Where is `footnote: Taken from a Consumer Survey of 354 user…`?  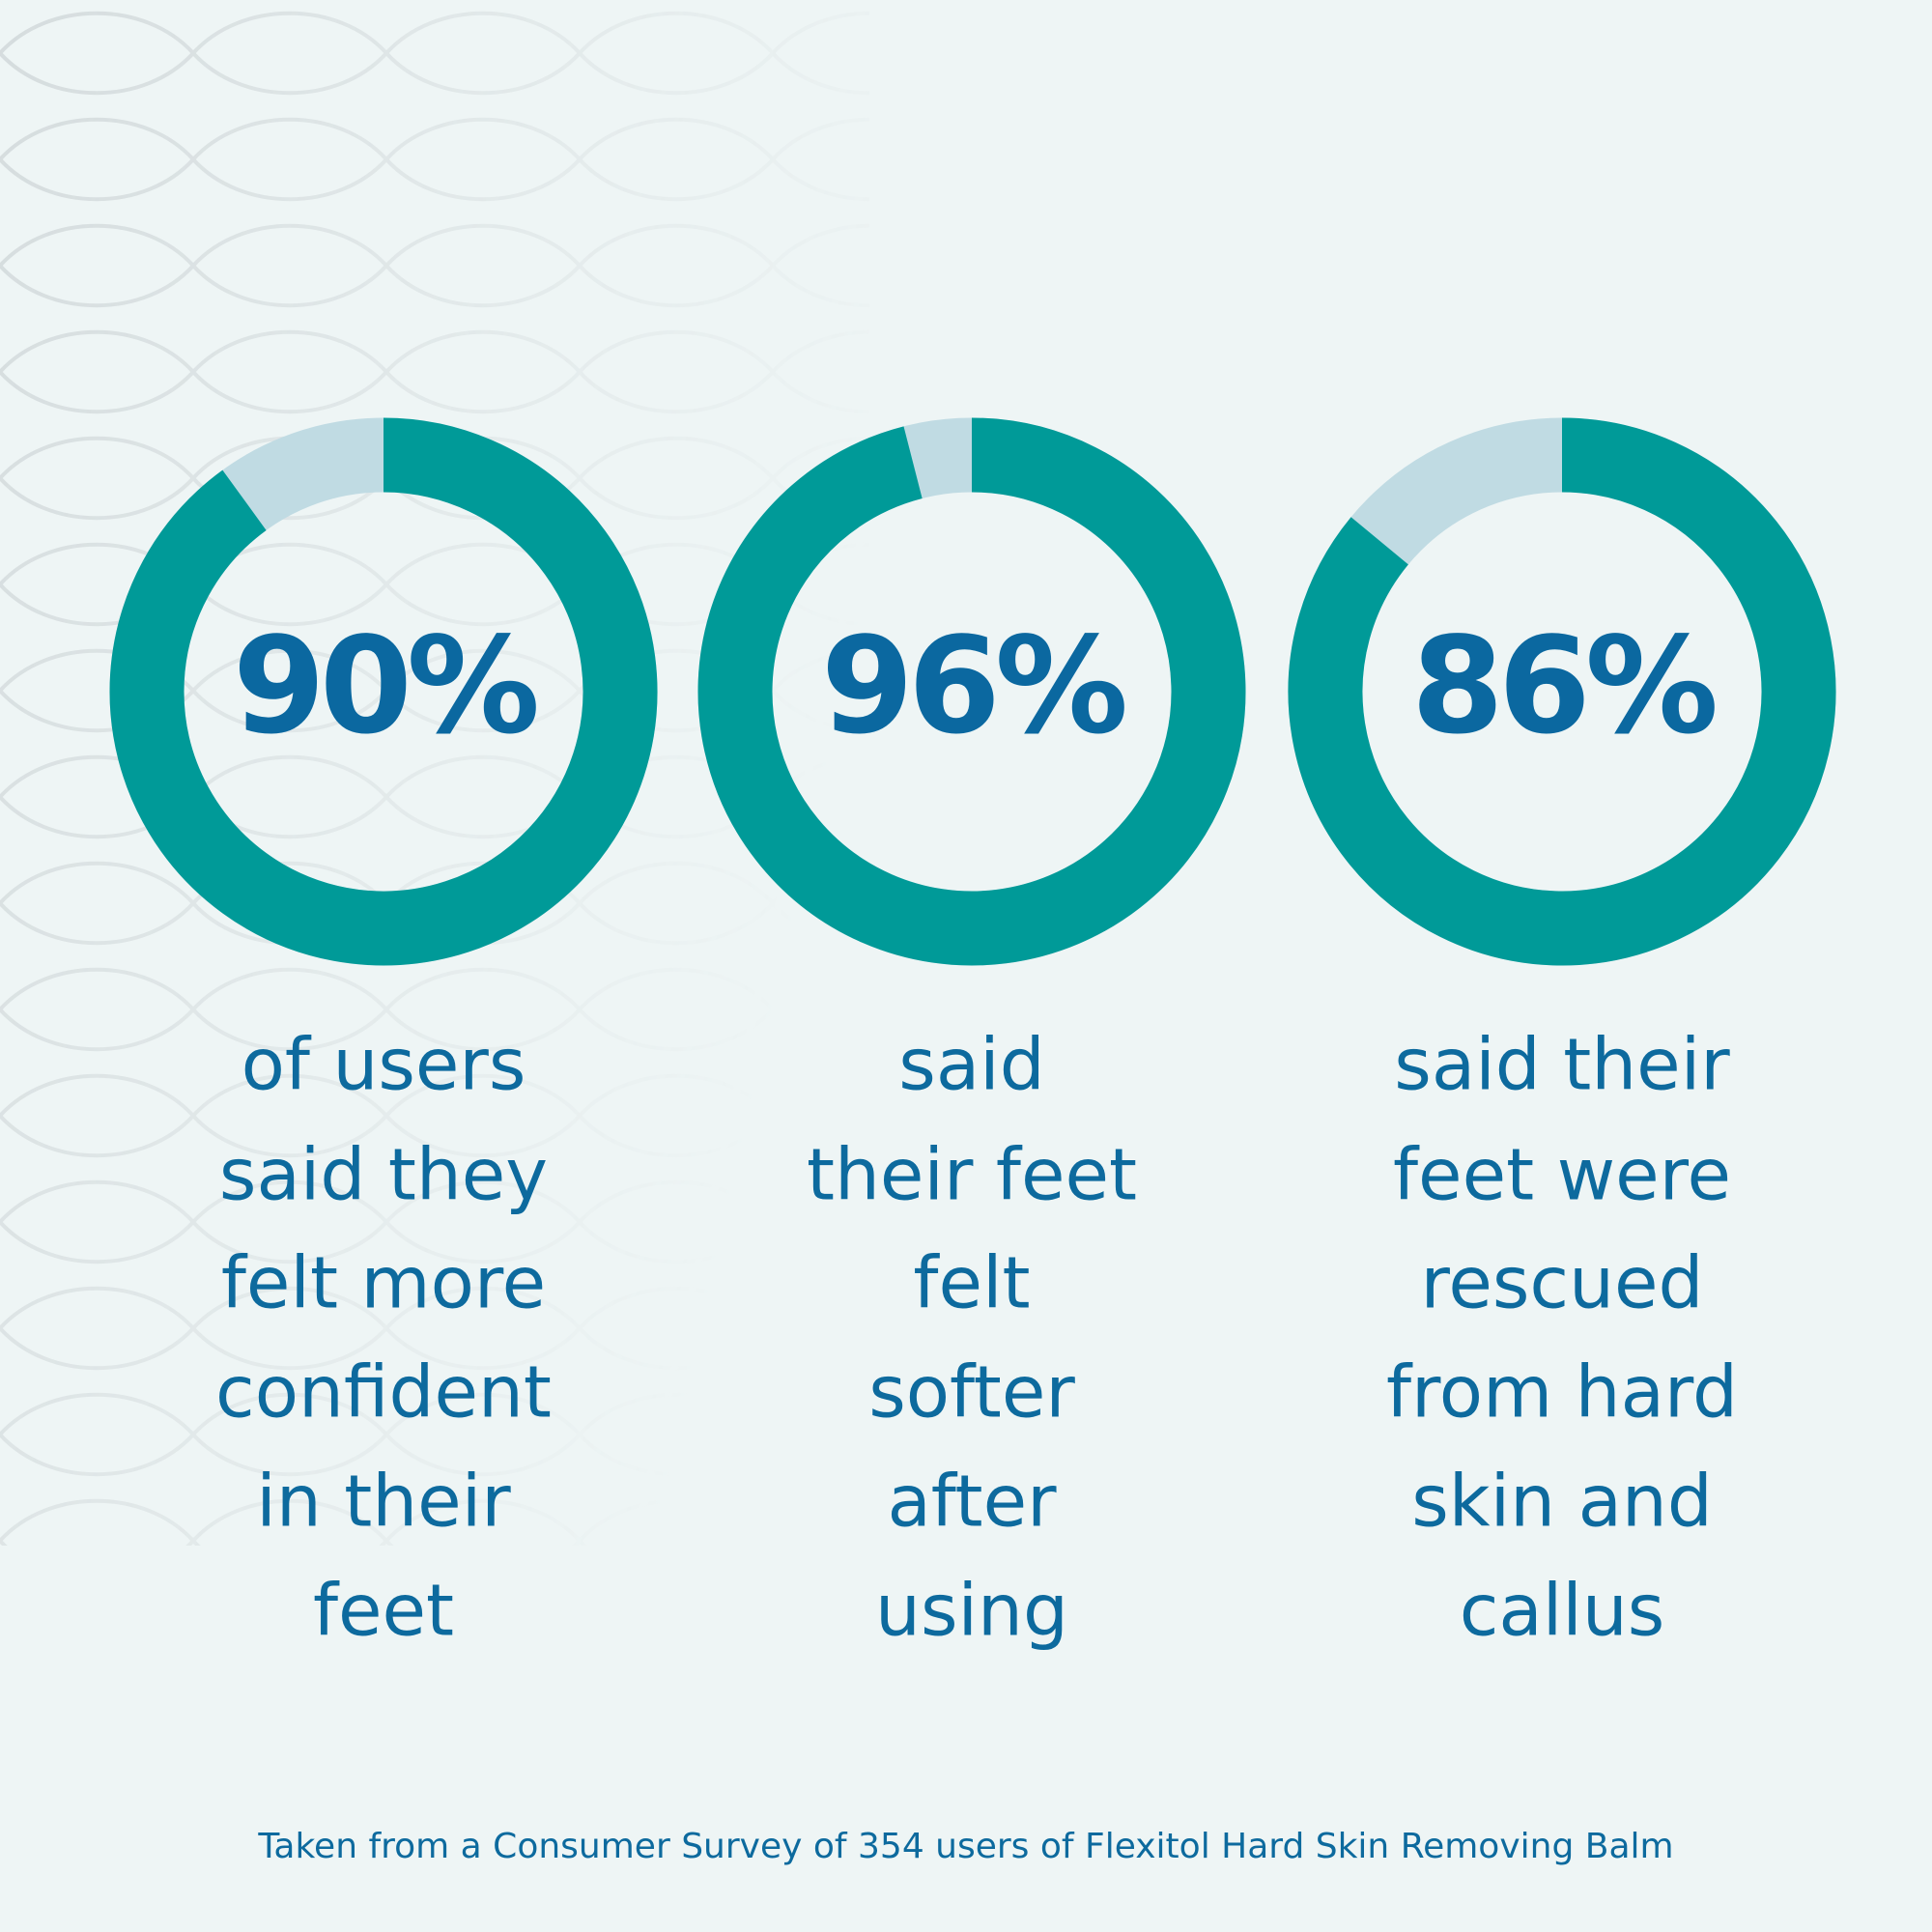
footnote: Taken from a Consumer Survey of 354 user… is located at coordinates (965, 1846).